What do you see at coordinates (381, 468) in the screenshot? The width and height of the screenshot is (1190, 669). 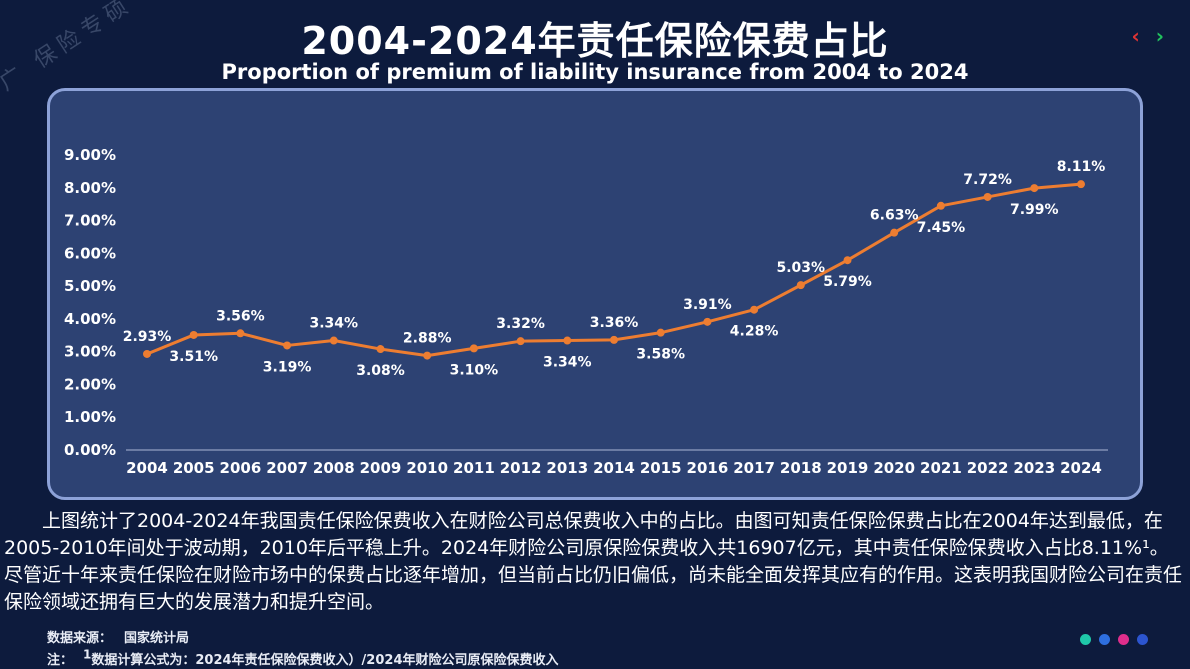 I see `x-axis-tick-label: 2009` at bounding box center [381, 468].